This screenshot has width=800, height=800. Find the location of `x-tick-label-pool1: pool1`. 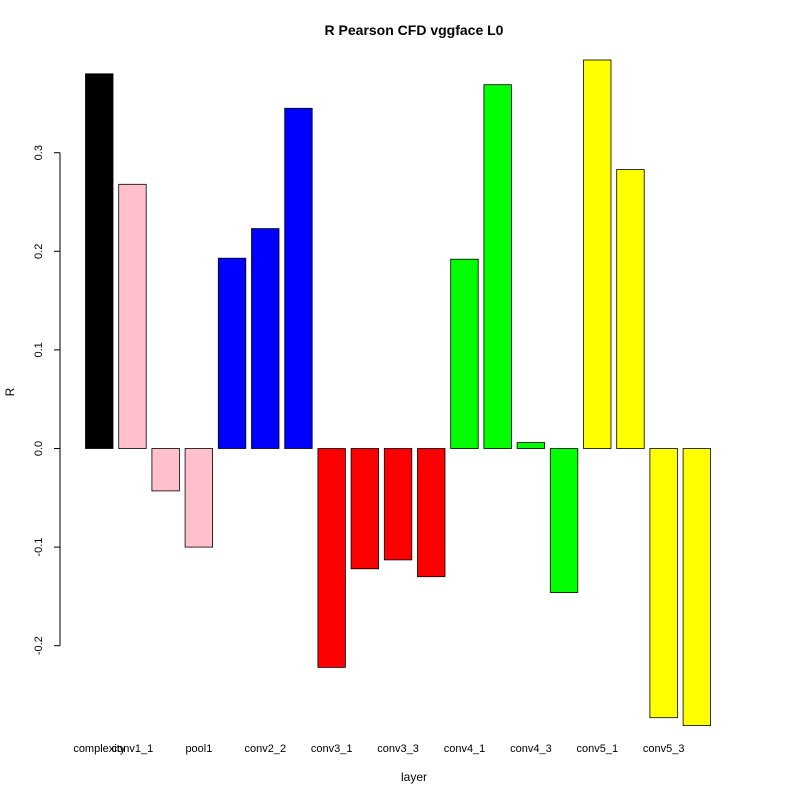

x-tick-label-pool1: pool1 is located at coordinates (198, 749).